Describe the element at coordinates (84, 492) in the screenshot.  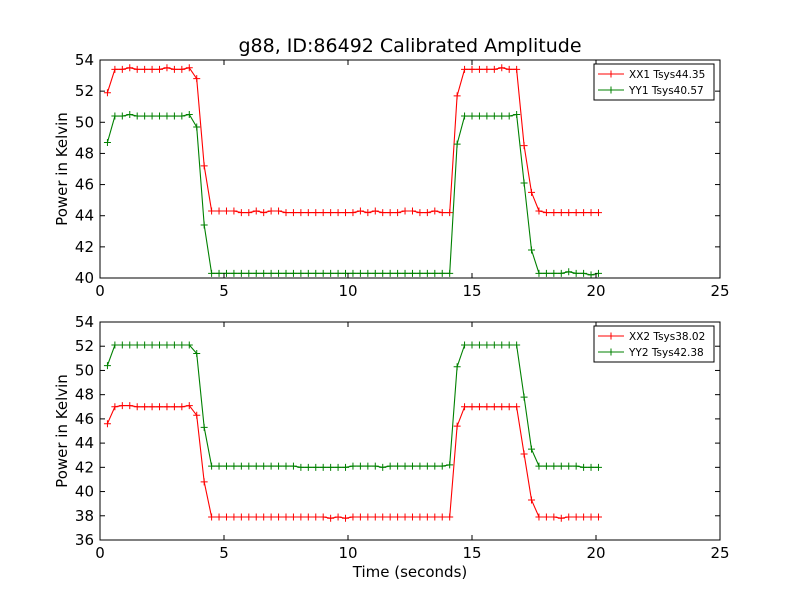
I see `y-tick-label: 40` at that location.